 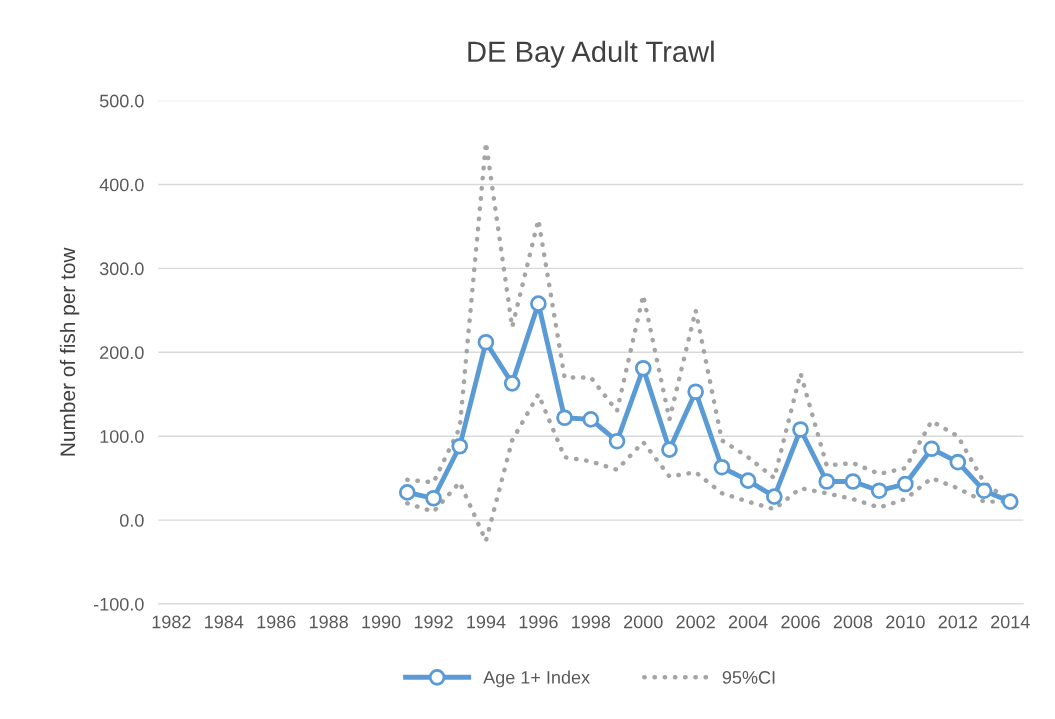 I want to click on x-tick-label: 1992, so click(x=433, y=622).